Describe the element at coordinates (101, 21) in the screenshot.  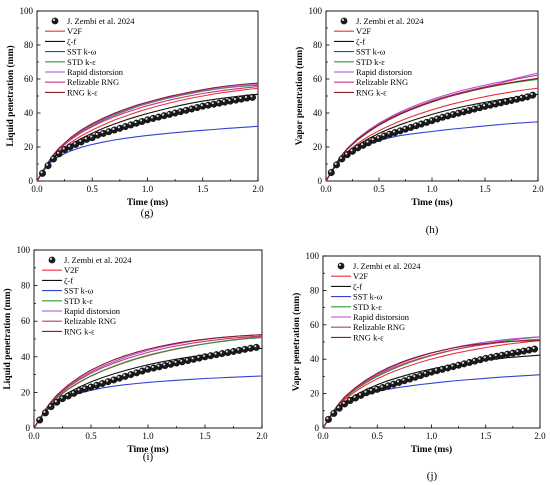
I see `legend-label-experiment: J. Zembi et al. 2024` at that location.